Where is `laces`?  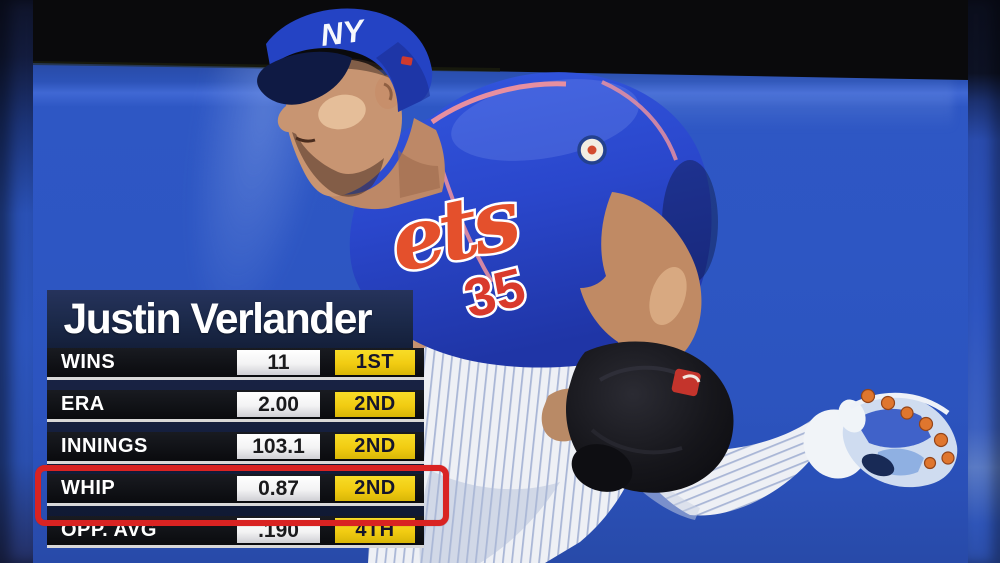 laces is located at coordinates (878, 465).